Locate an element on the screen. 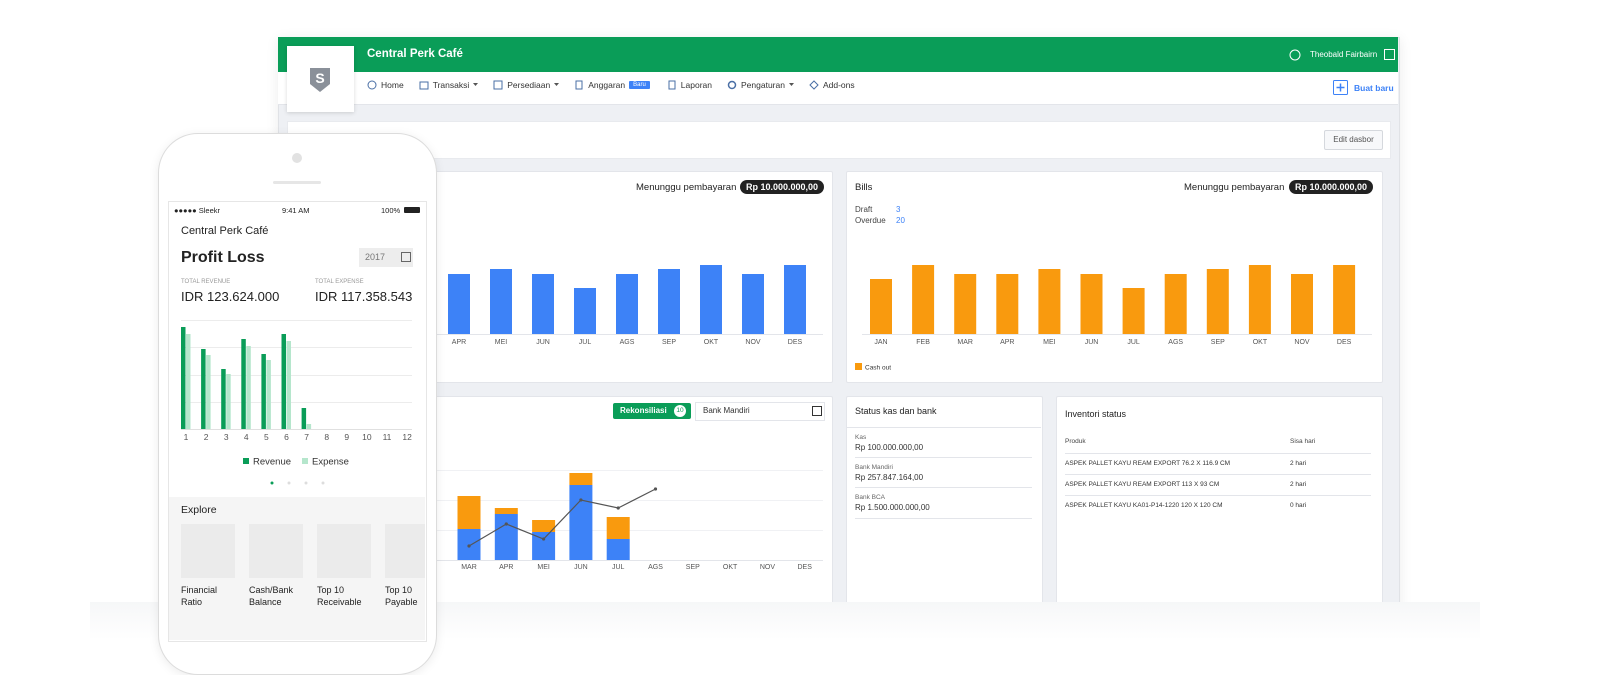  invoices-amount: Rp 10.000.000,00 is located at coordinates (782, 187).